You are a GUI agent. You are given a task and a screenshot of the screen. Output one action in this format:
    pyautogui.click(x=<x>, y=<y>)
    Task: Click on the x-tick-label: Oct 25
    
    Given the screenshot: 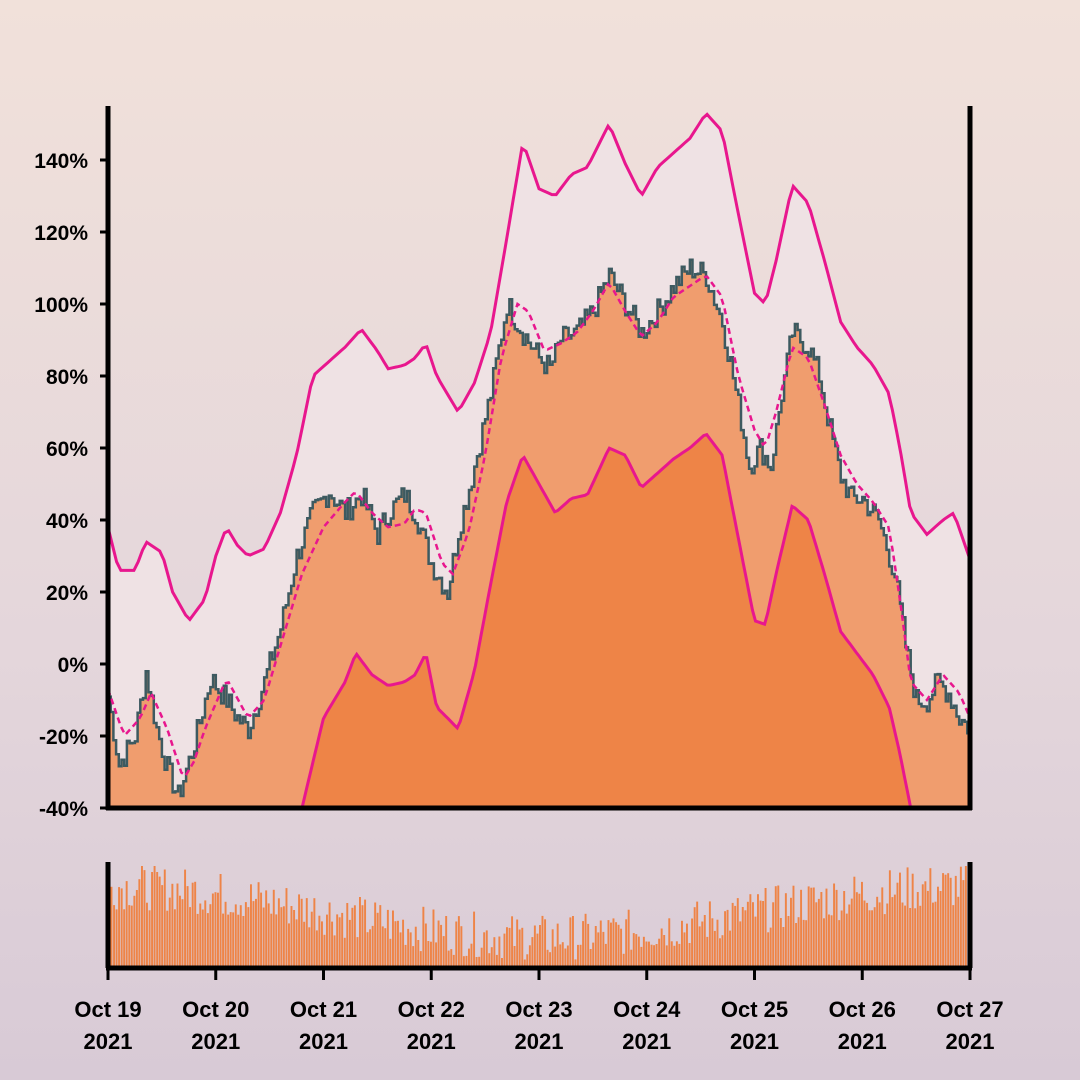 What is the action you would take?
    pyautogui.click(x=754, y=1009)
    